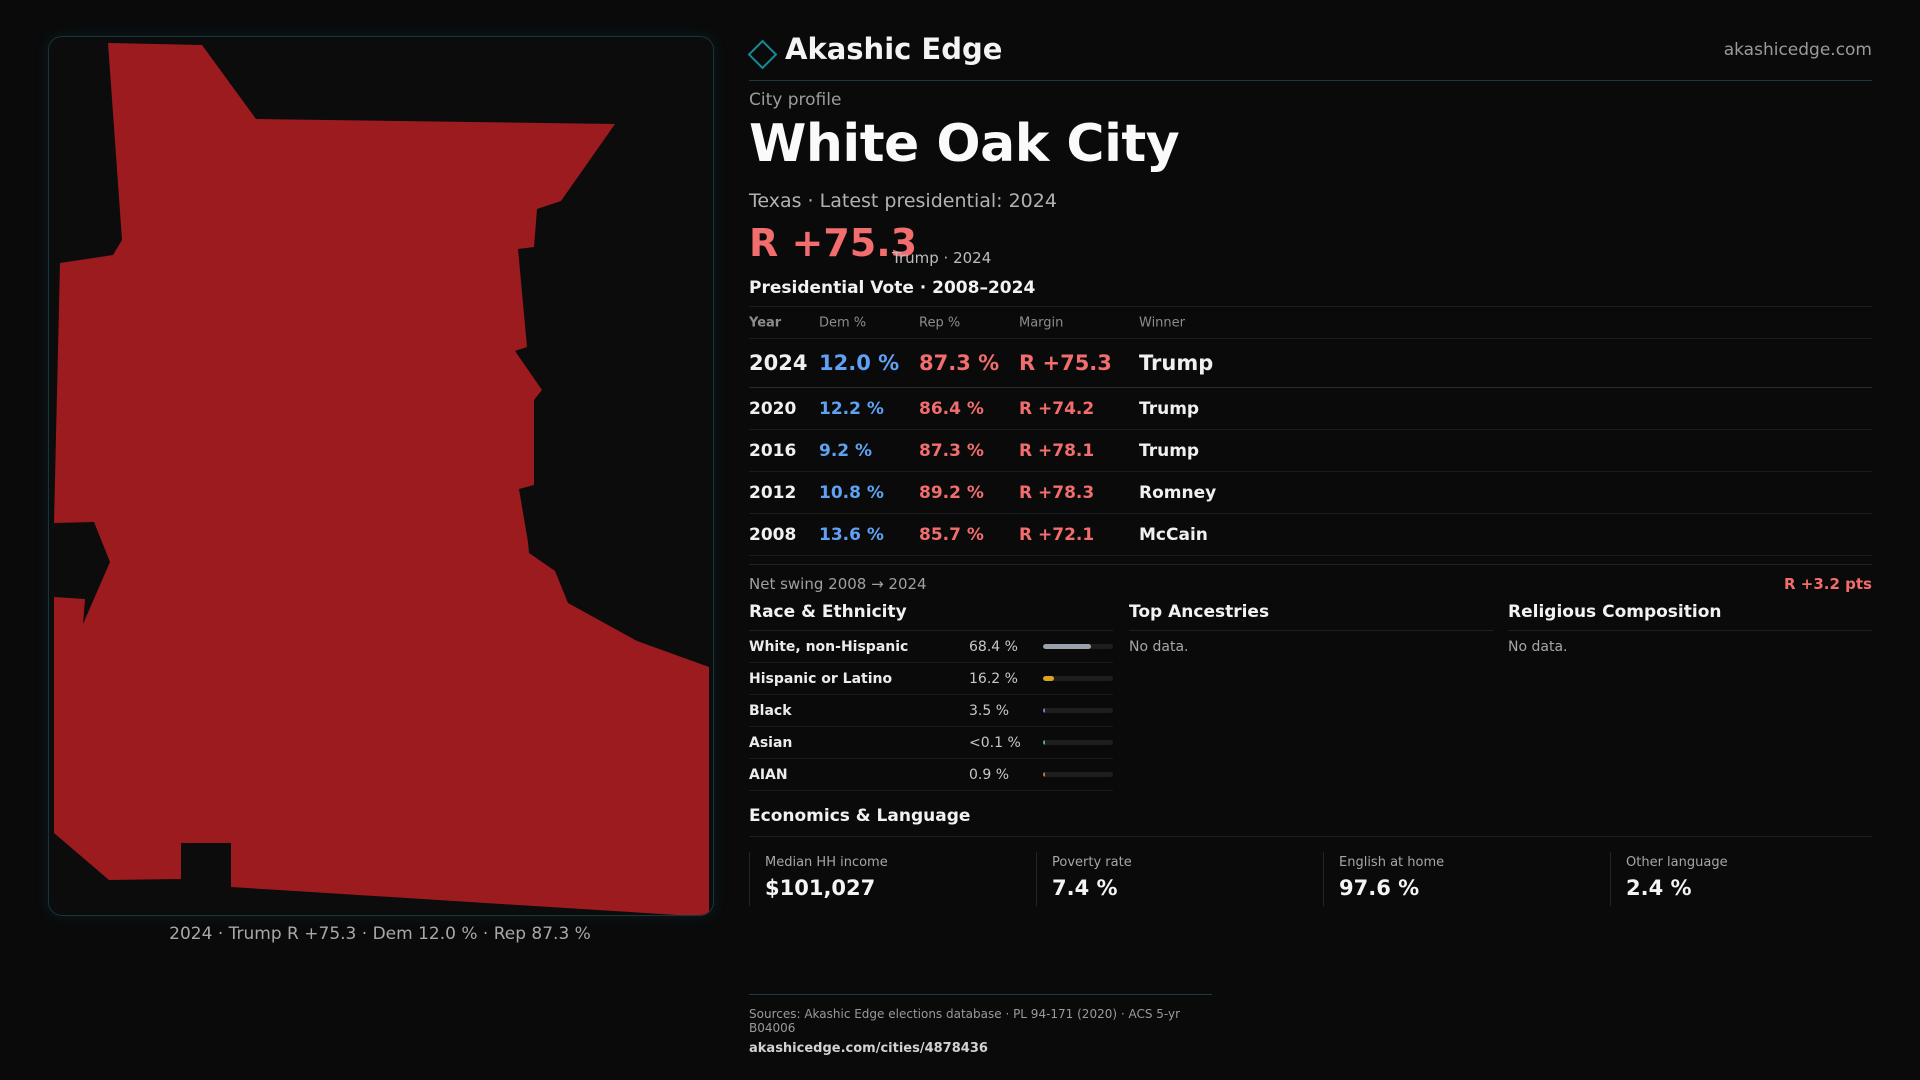 This screenshot has width=1920, height=1080. Describe the element at coordinates (989, 774) in the screenshot. I see `race-value: 0.9 %` at that location.